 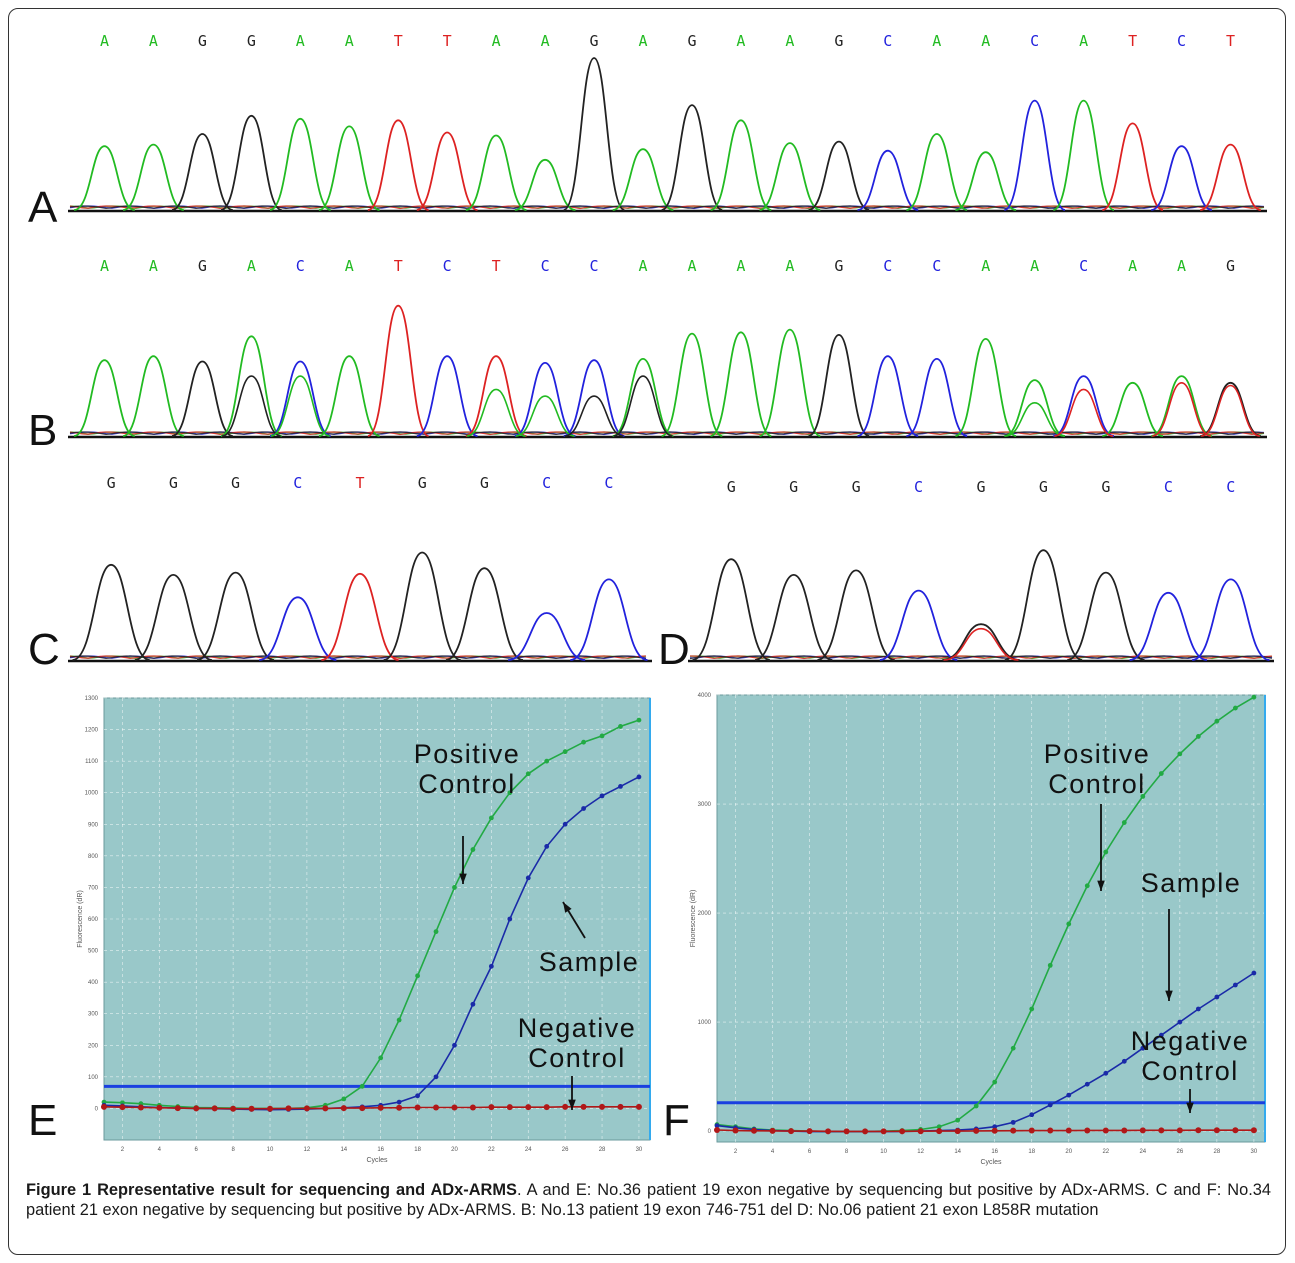 I want to click on x-axis-label: Cycles, so click(x=377, y=1160).